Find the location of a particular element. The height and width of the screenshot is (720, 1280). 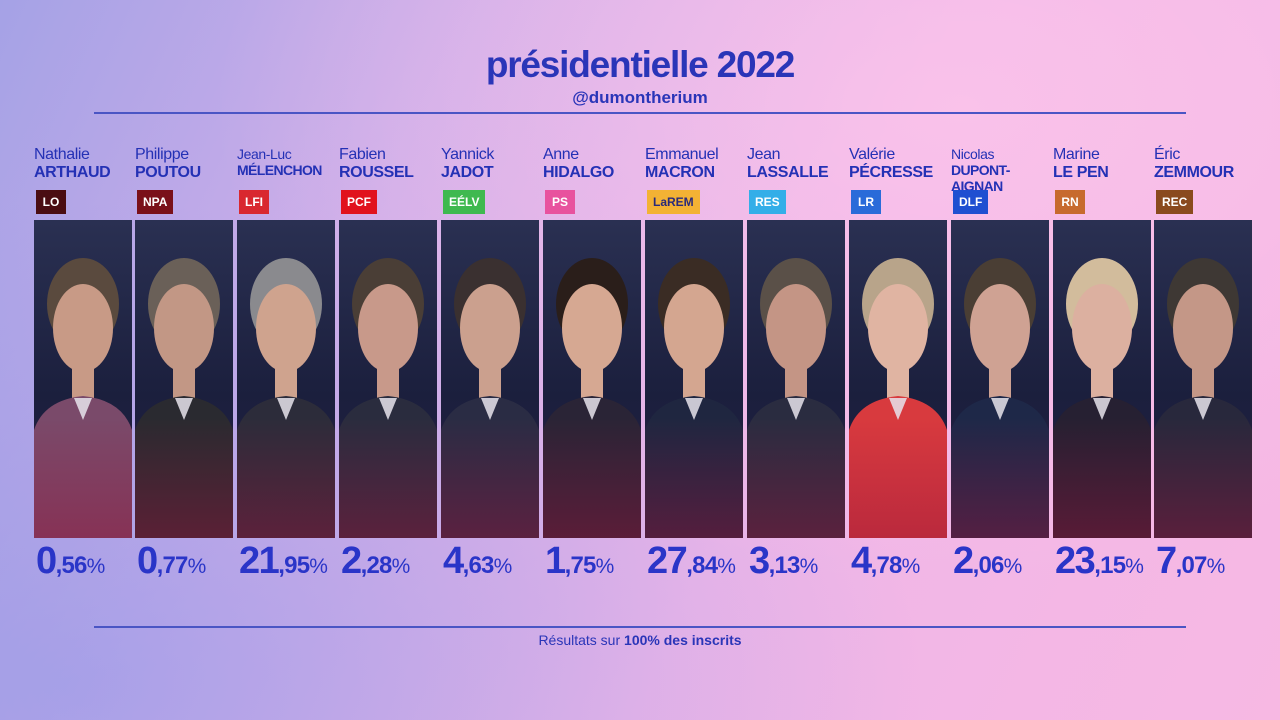

candidate-last-name: LE PEN is located at coordinates (1081, 172).